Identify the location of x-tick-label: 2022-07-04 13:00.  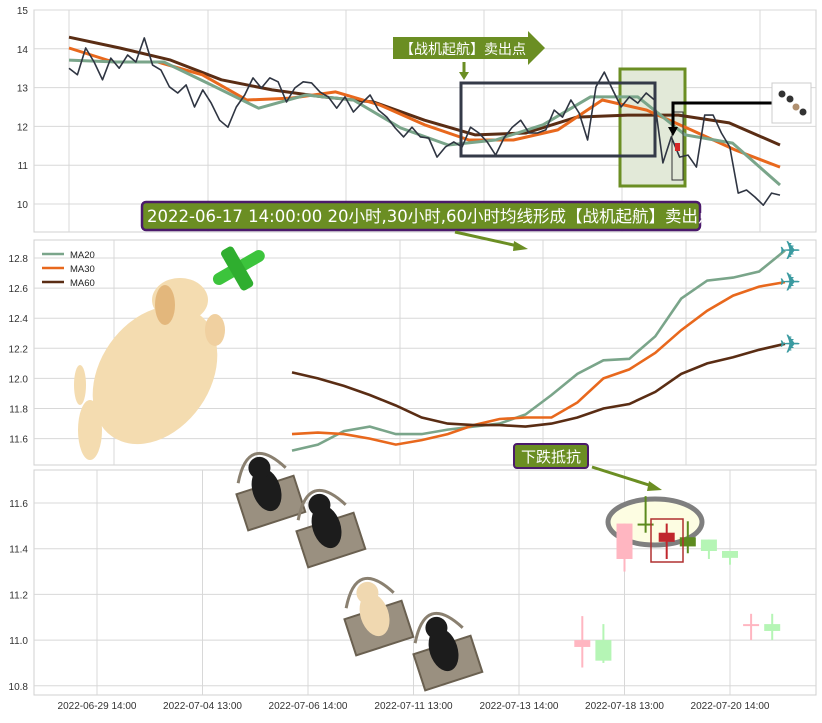
(202, 706).